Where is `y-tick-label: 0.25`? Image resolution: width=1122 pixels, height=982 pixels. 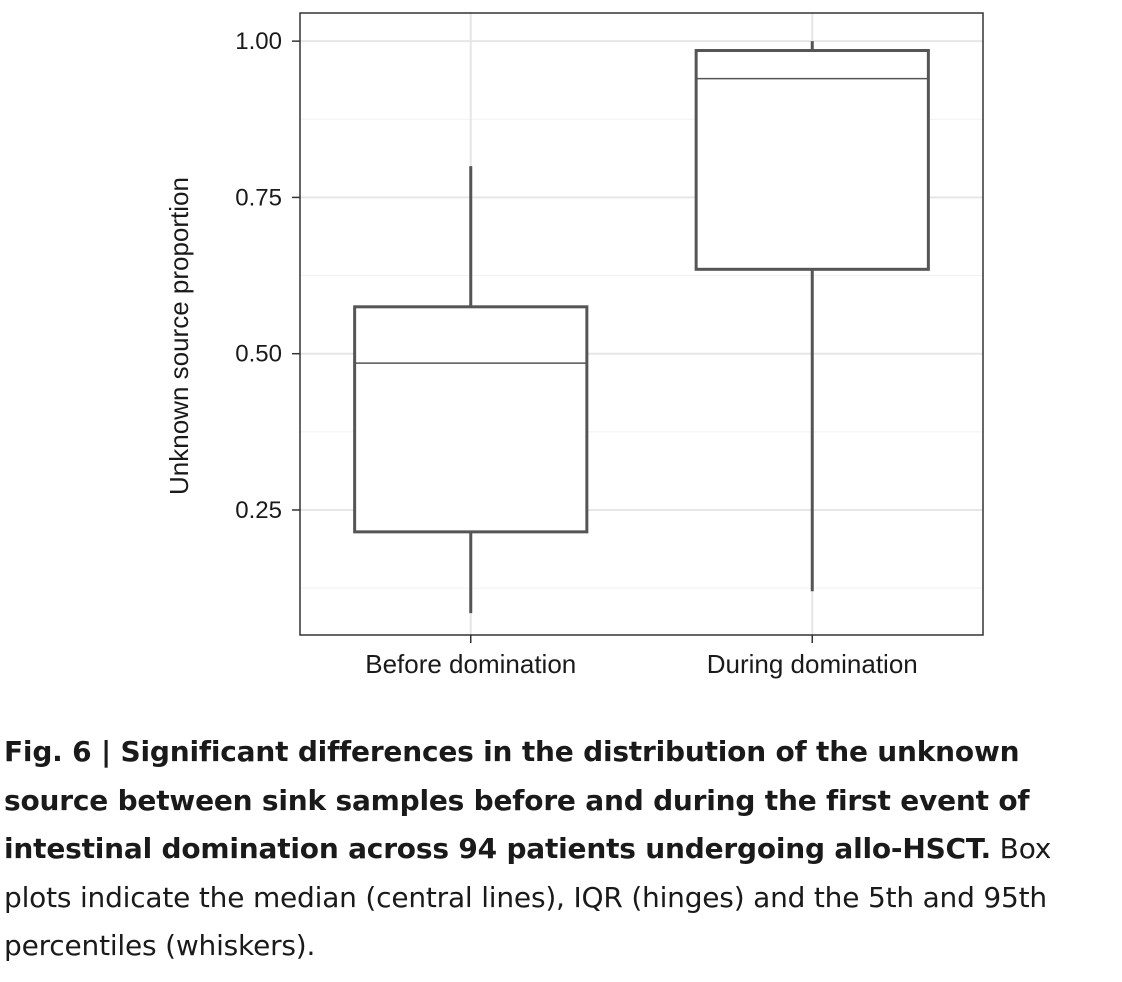
y-tick-label: 0.25 is located at coordinates (258, 510).